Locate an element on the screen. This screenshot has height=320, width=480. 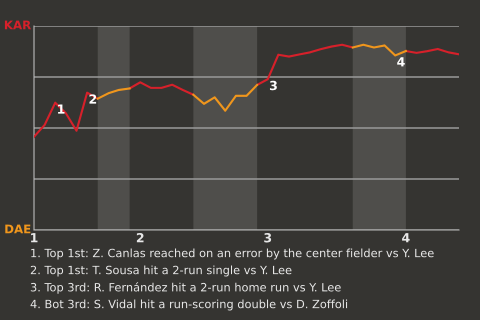
x-tick-label: 2 is located at coordinates (140, 237).